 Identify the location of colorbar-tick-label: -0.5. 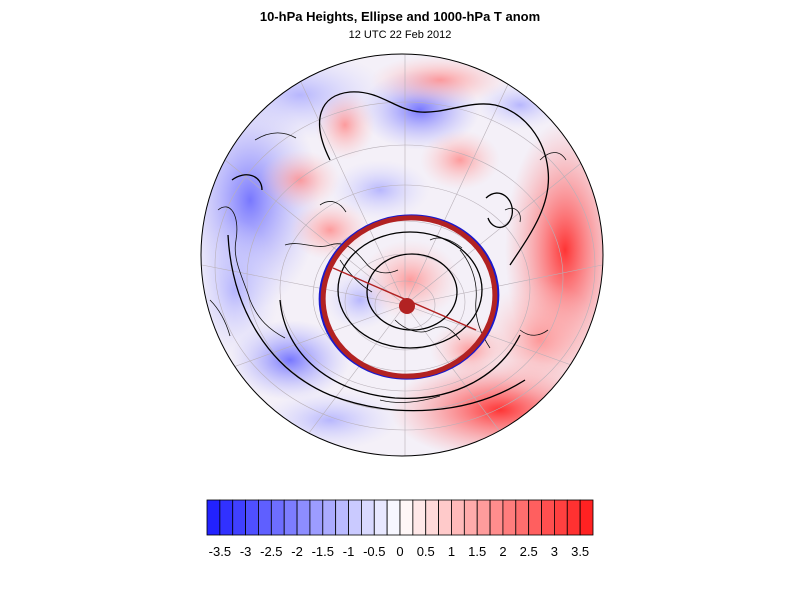
(374, 551).